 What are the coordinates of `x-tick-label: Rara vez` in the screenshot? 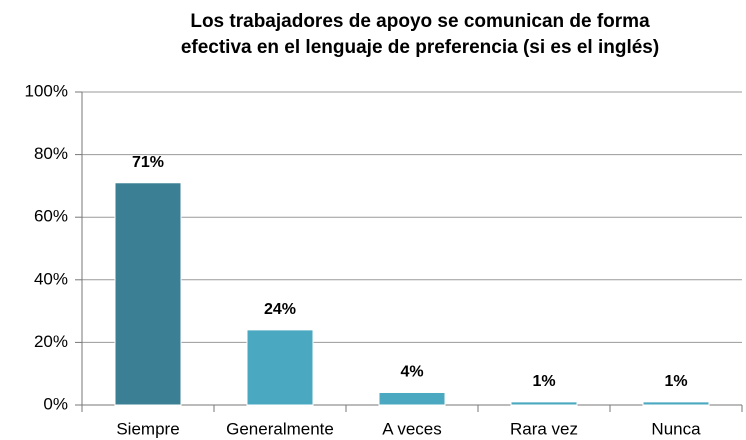 It's located at (544, 428).